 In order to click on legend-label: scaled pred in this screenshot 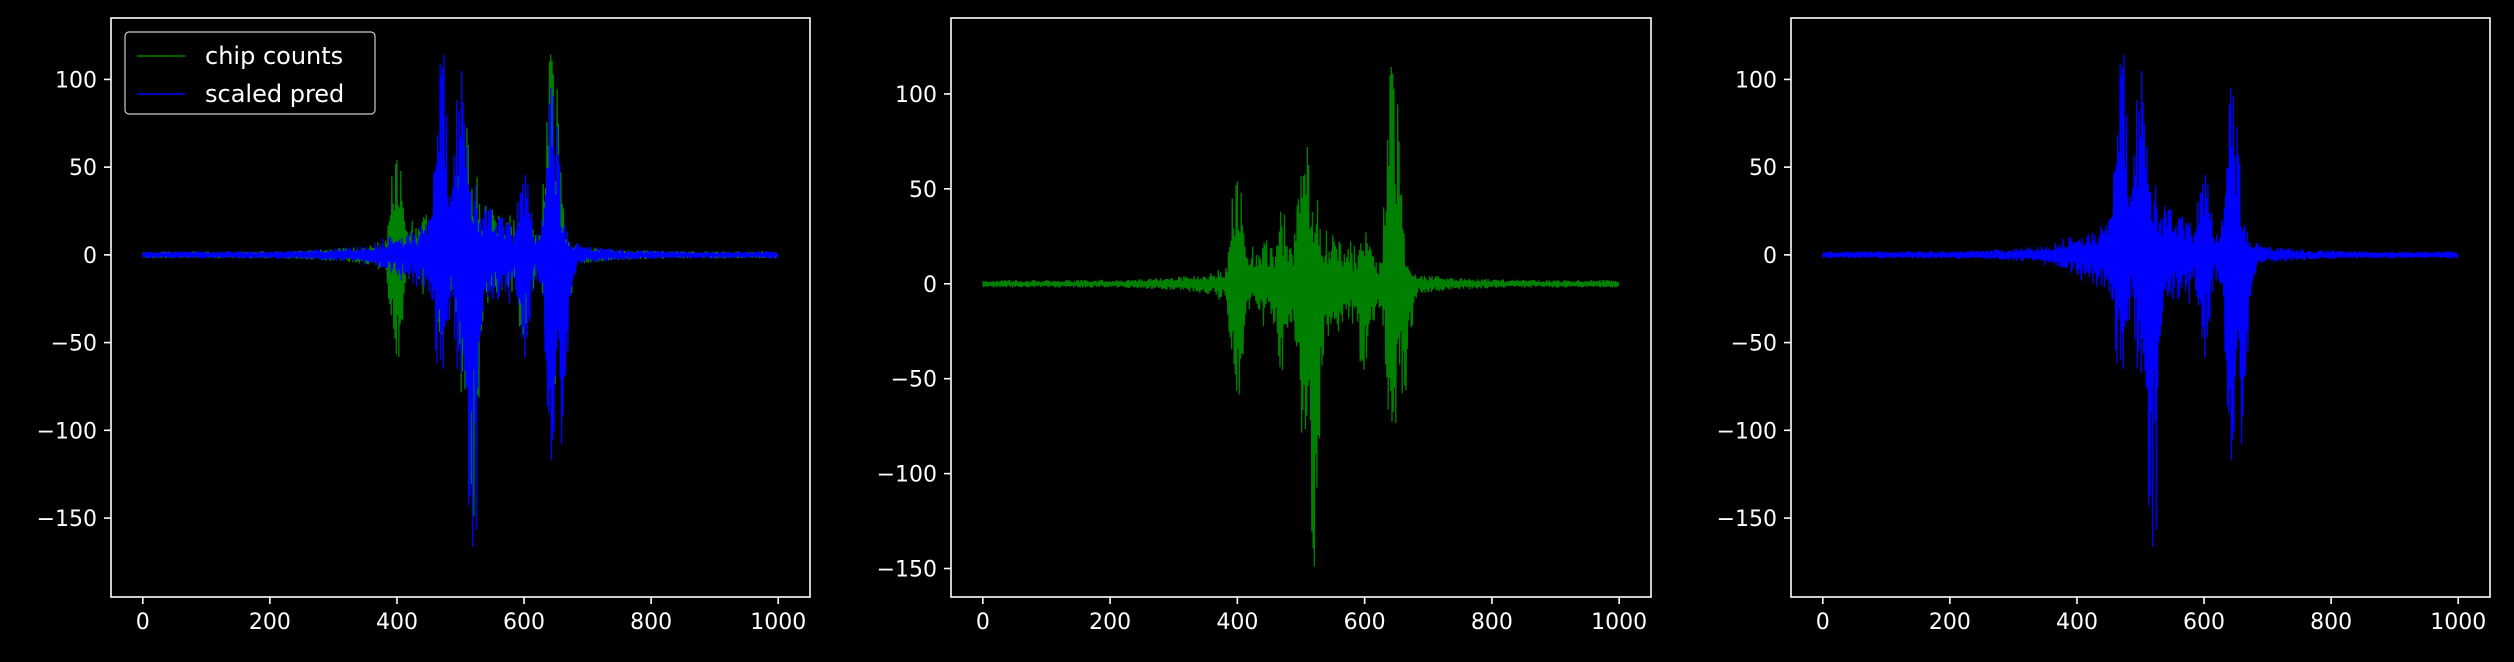, I will do `click(274, 94)`.